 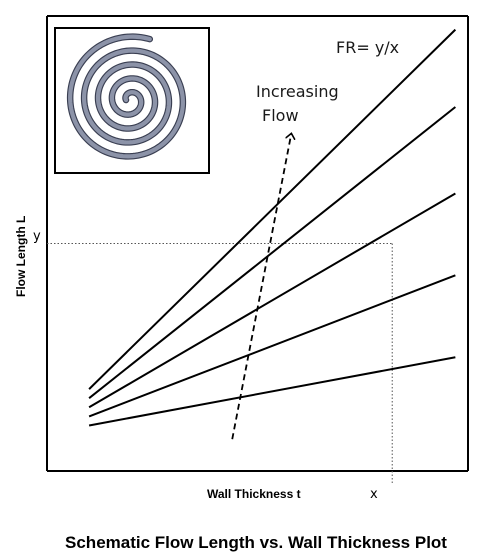 I want to click on spiral-inset, so click(x=132, y=100).